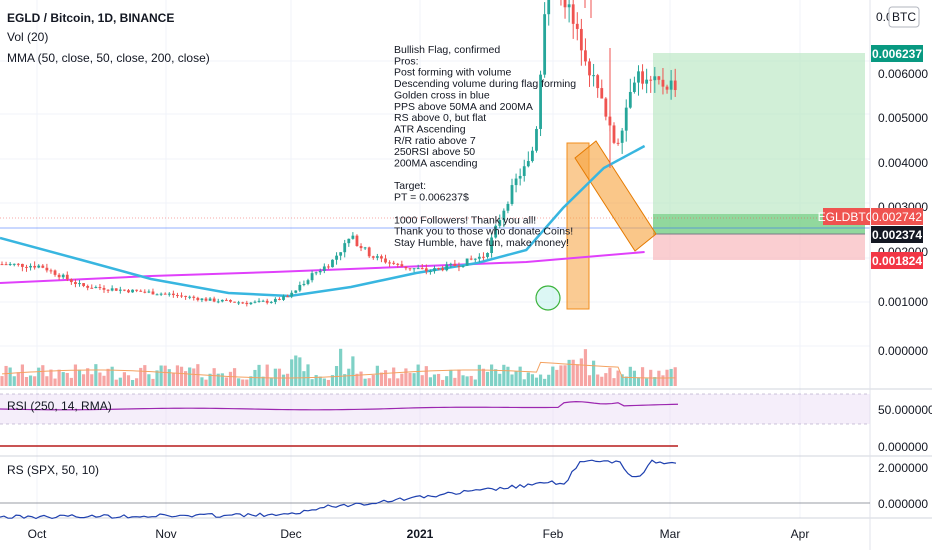 This screenshot has height=550, width=932. What do you see at coordinates (436, 164) in the screenshot?
I see `annotation-line: 200MA ascending` at bounding box center [436, 164].